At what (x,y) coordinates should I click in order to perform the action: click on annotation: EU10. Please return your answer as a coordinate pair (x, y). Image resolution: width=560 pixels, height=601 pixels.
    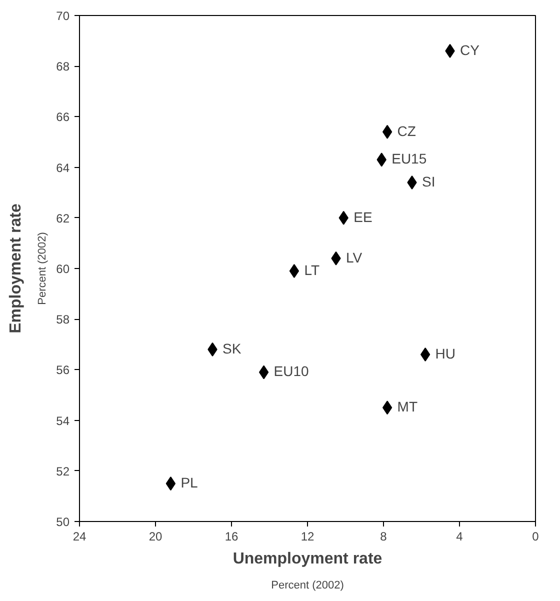
    Looking at the image, I should click on (292, 371).